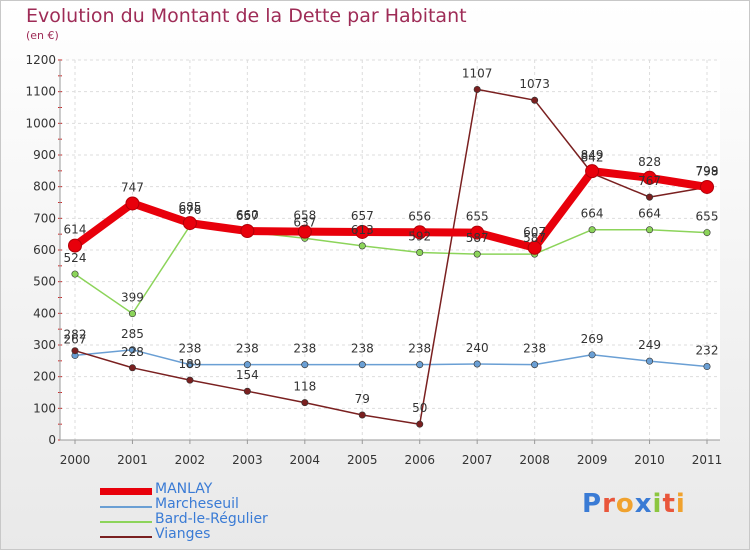  Describe the element at coordinates (649, 345) in the screenshot. I see `data-label-marcheseuil: 249` at that location.